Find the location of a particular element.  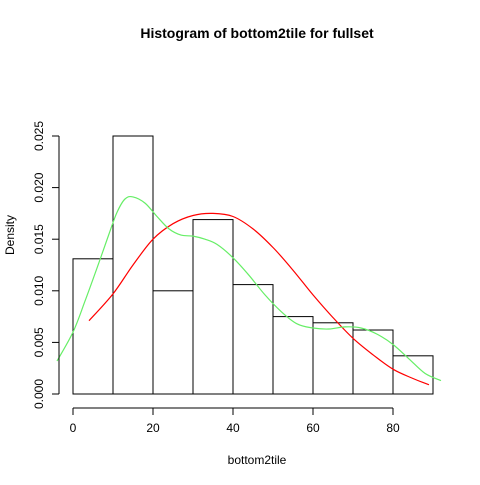

y-tick-label-3: 0.015 is located at coordinates (39, 239).